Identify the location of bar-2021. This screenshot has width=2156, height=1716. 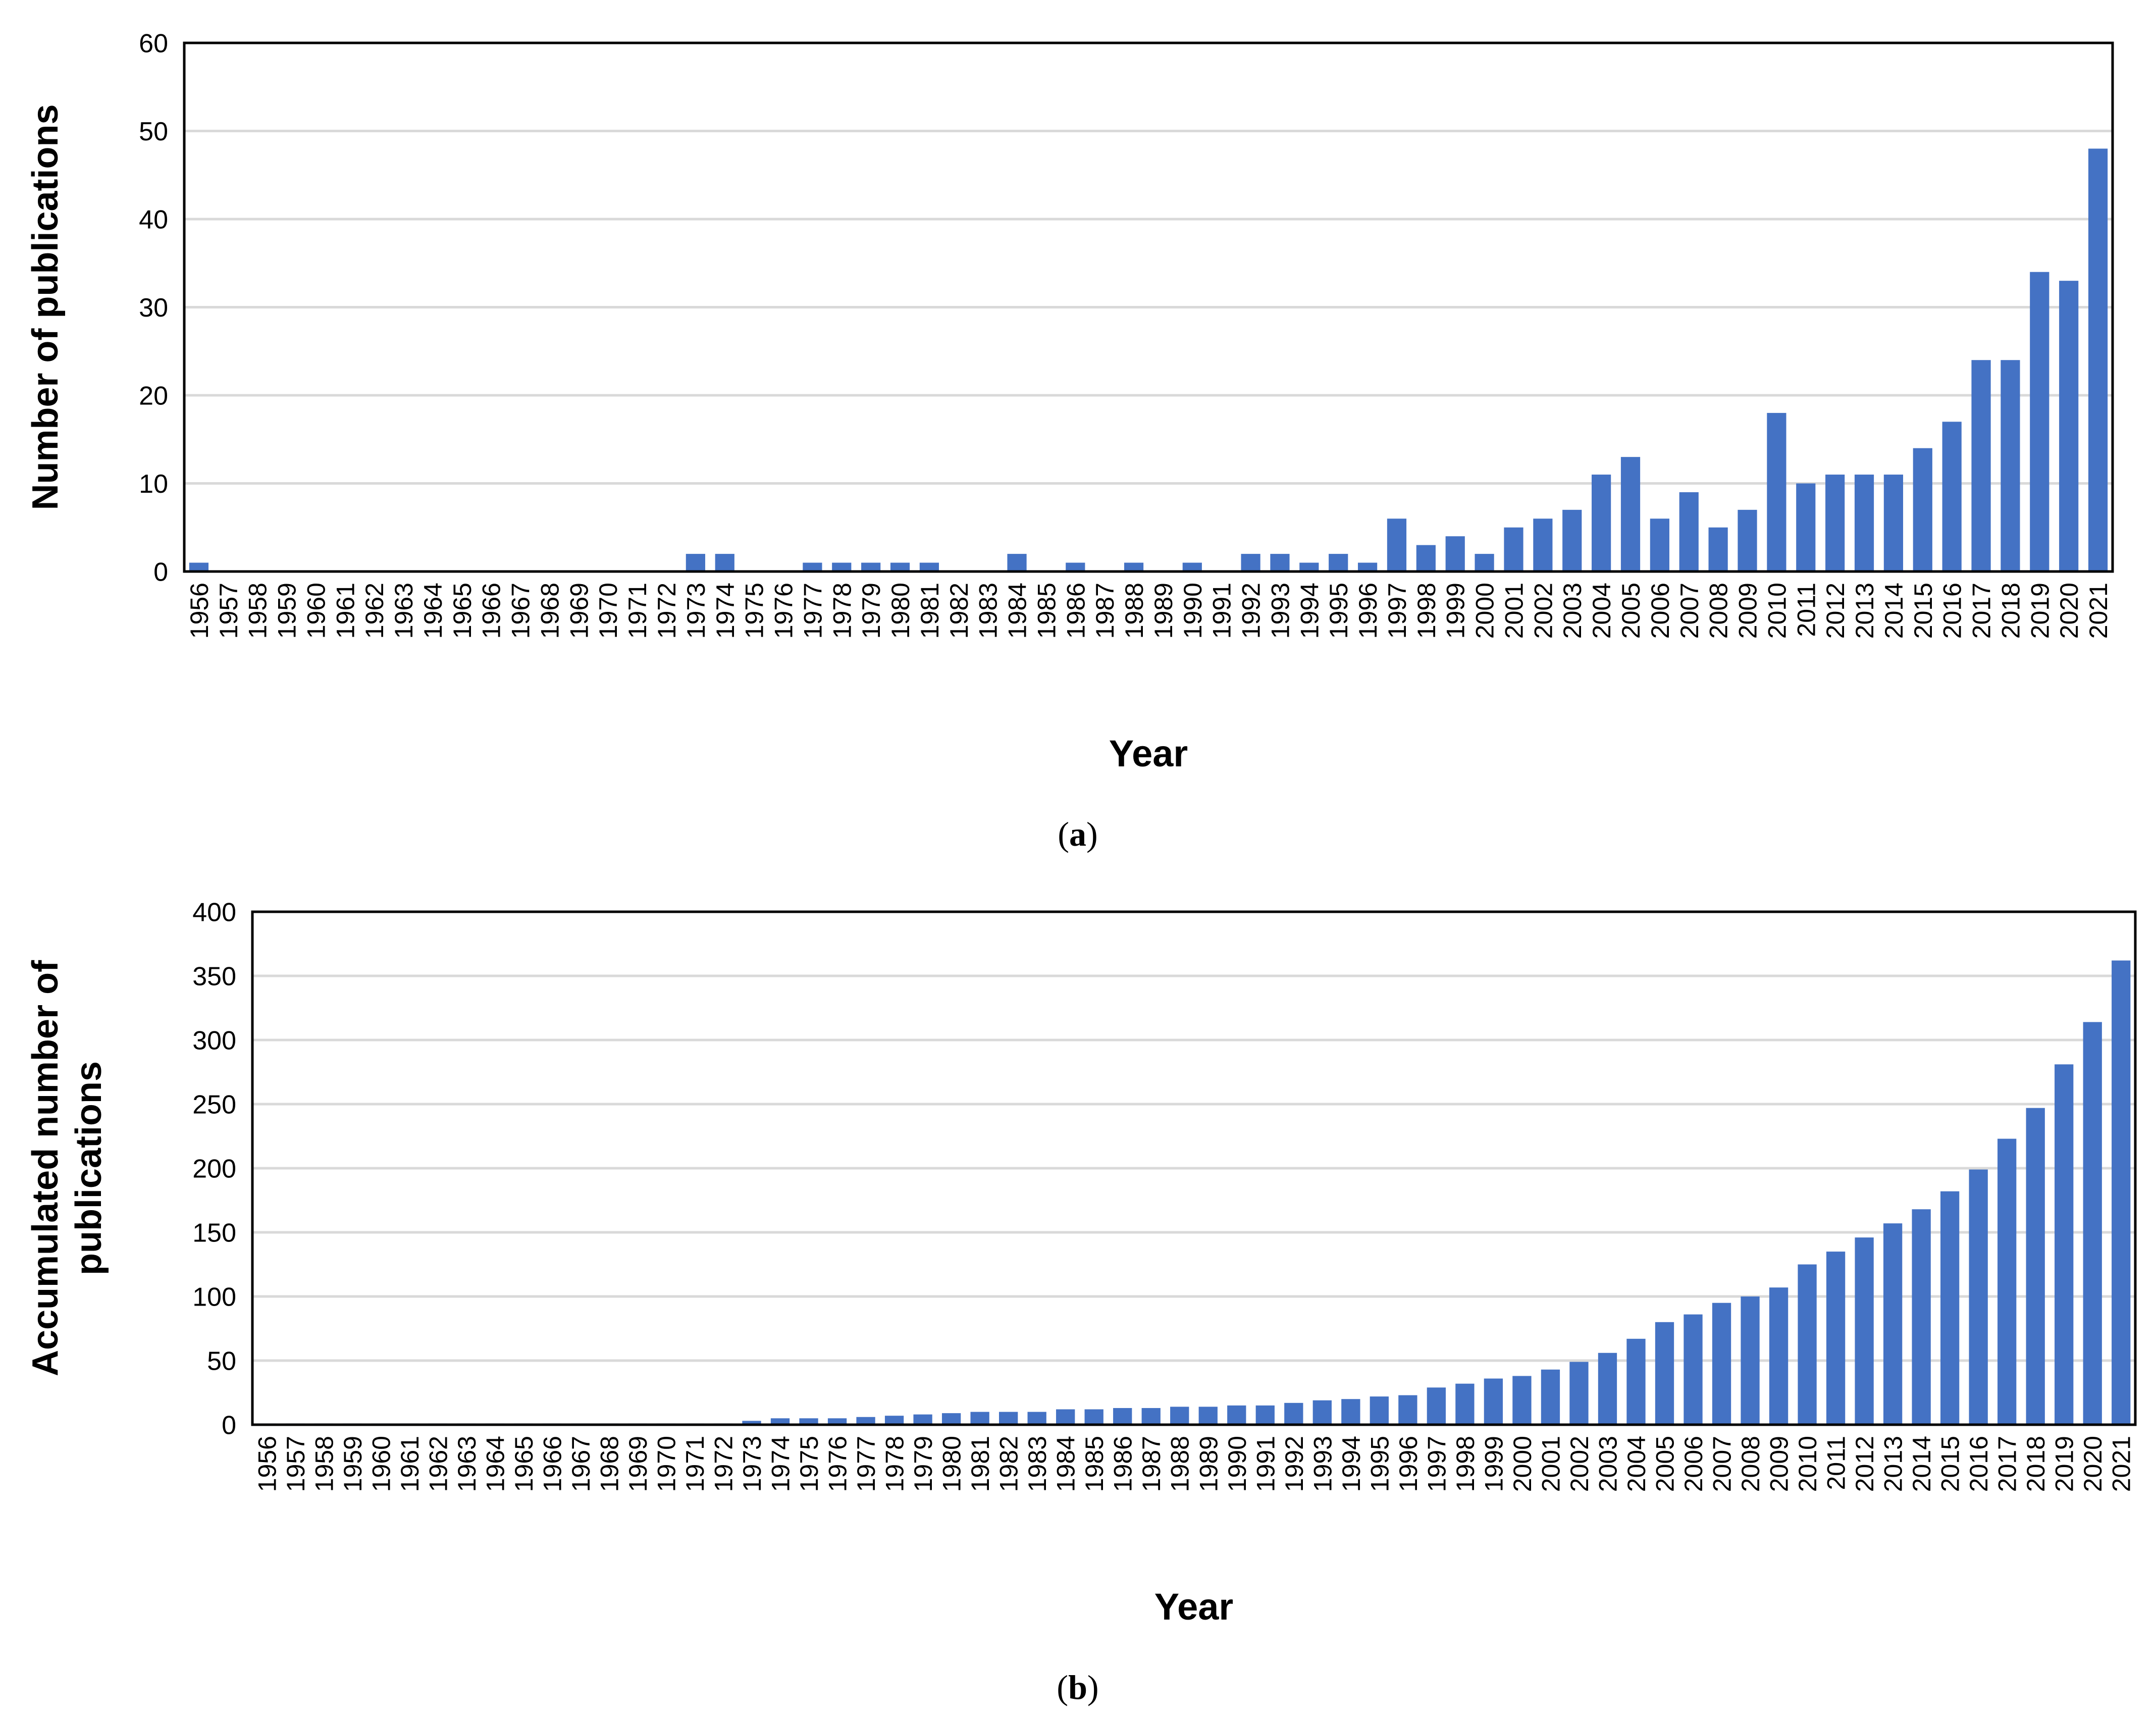
(2098, 359).